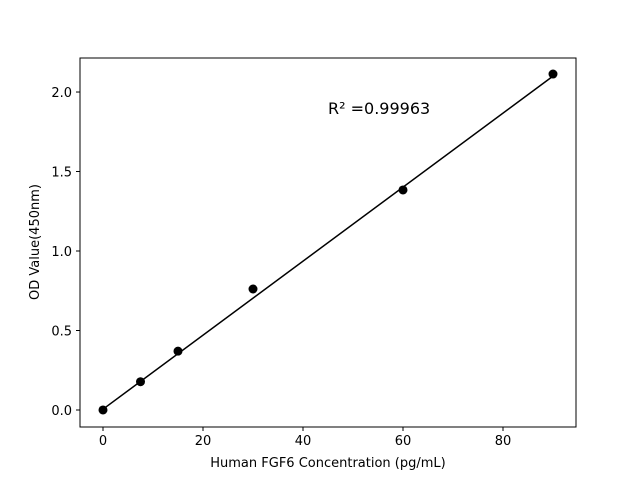  I want to click on x-tick-label: 20, so click(203, 441).